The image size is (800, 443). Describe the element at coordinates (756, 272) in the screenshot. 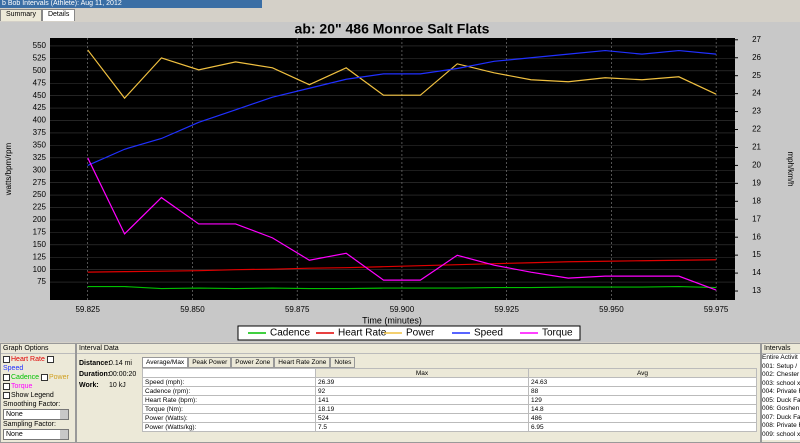

I see `y2-tick-label: 14` at that location.